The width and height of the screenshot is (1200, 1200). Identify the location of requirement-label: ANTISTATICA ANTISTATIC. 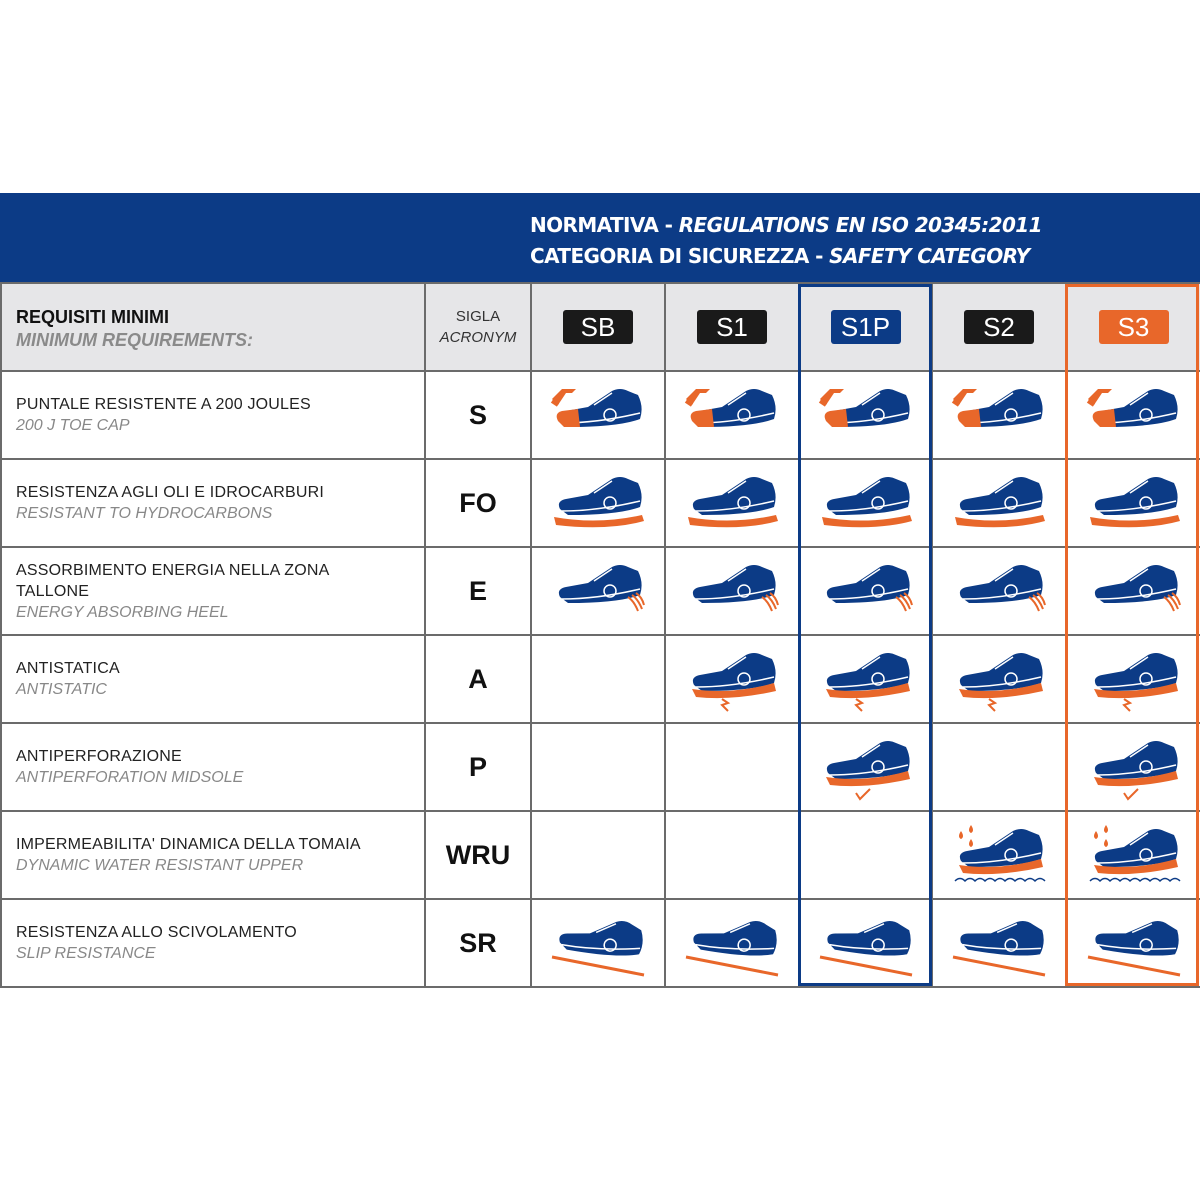
(213, 679).